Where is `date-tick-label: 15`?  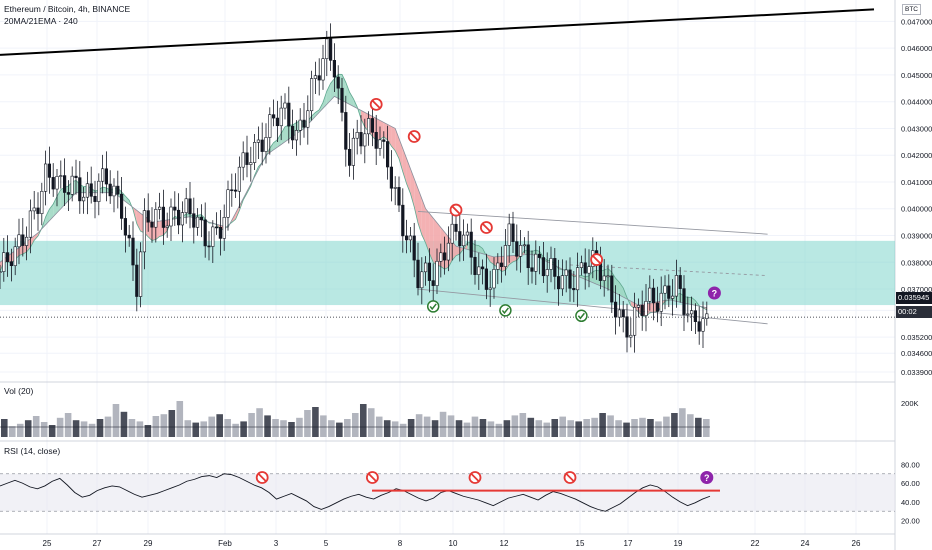 date-tick-label: 15 is located at coordinates (580, 543).